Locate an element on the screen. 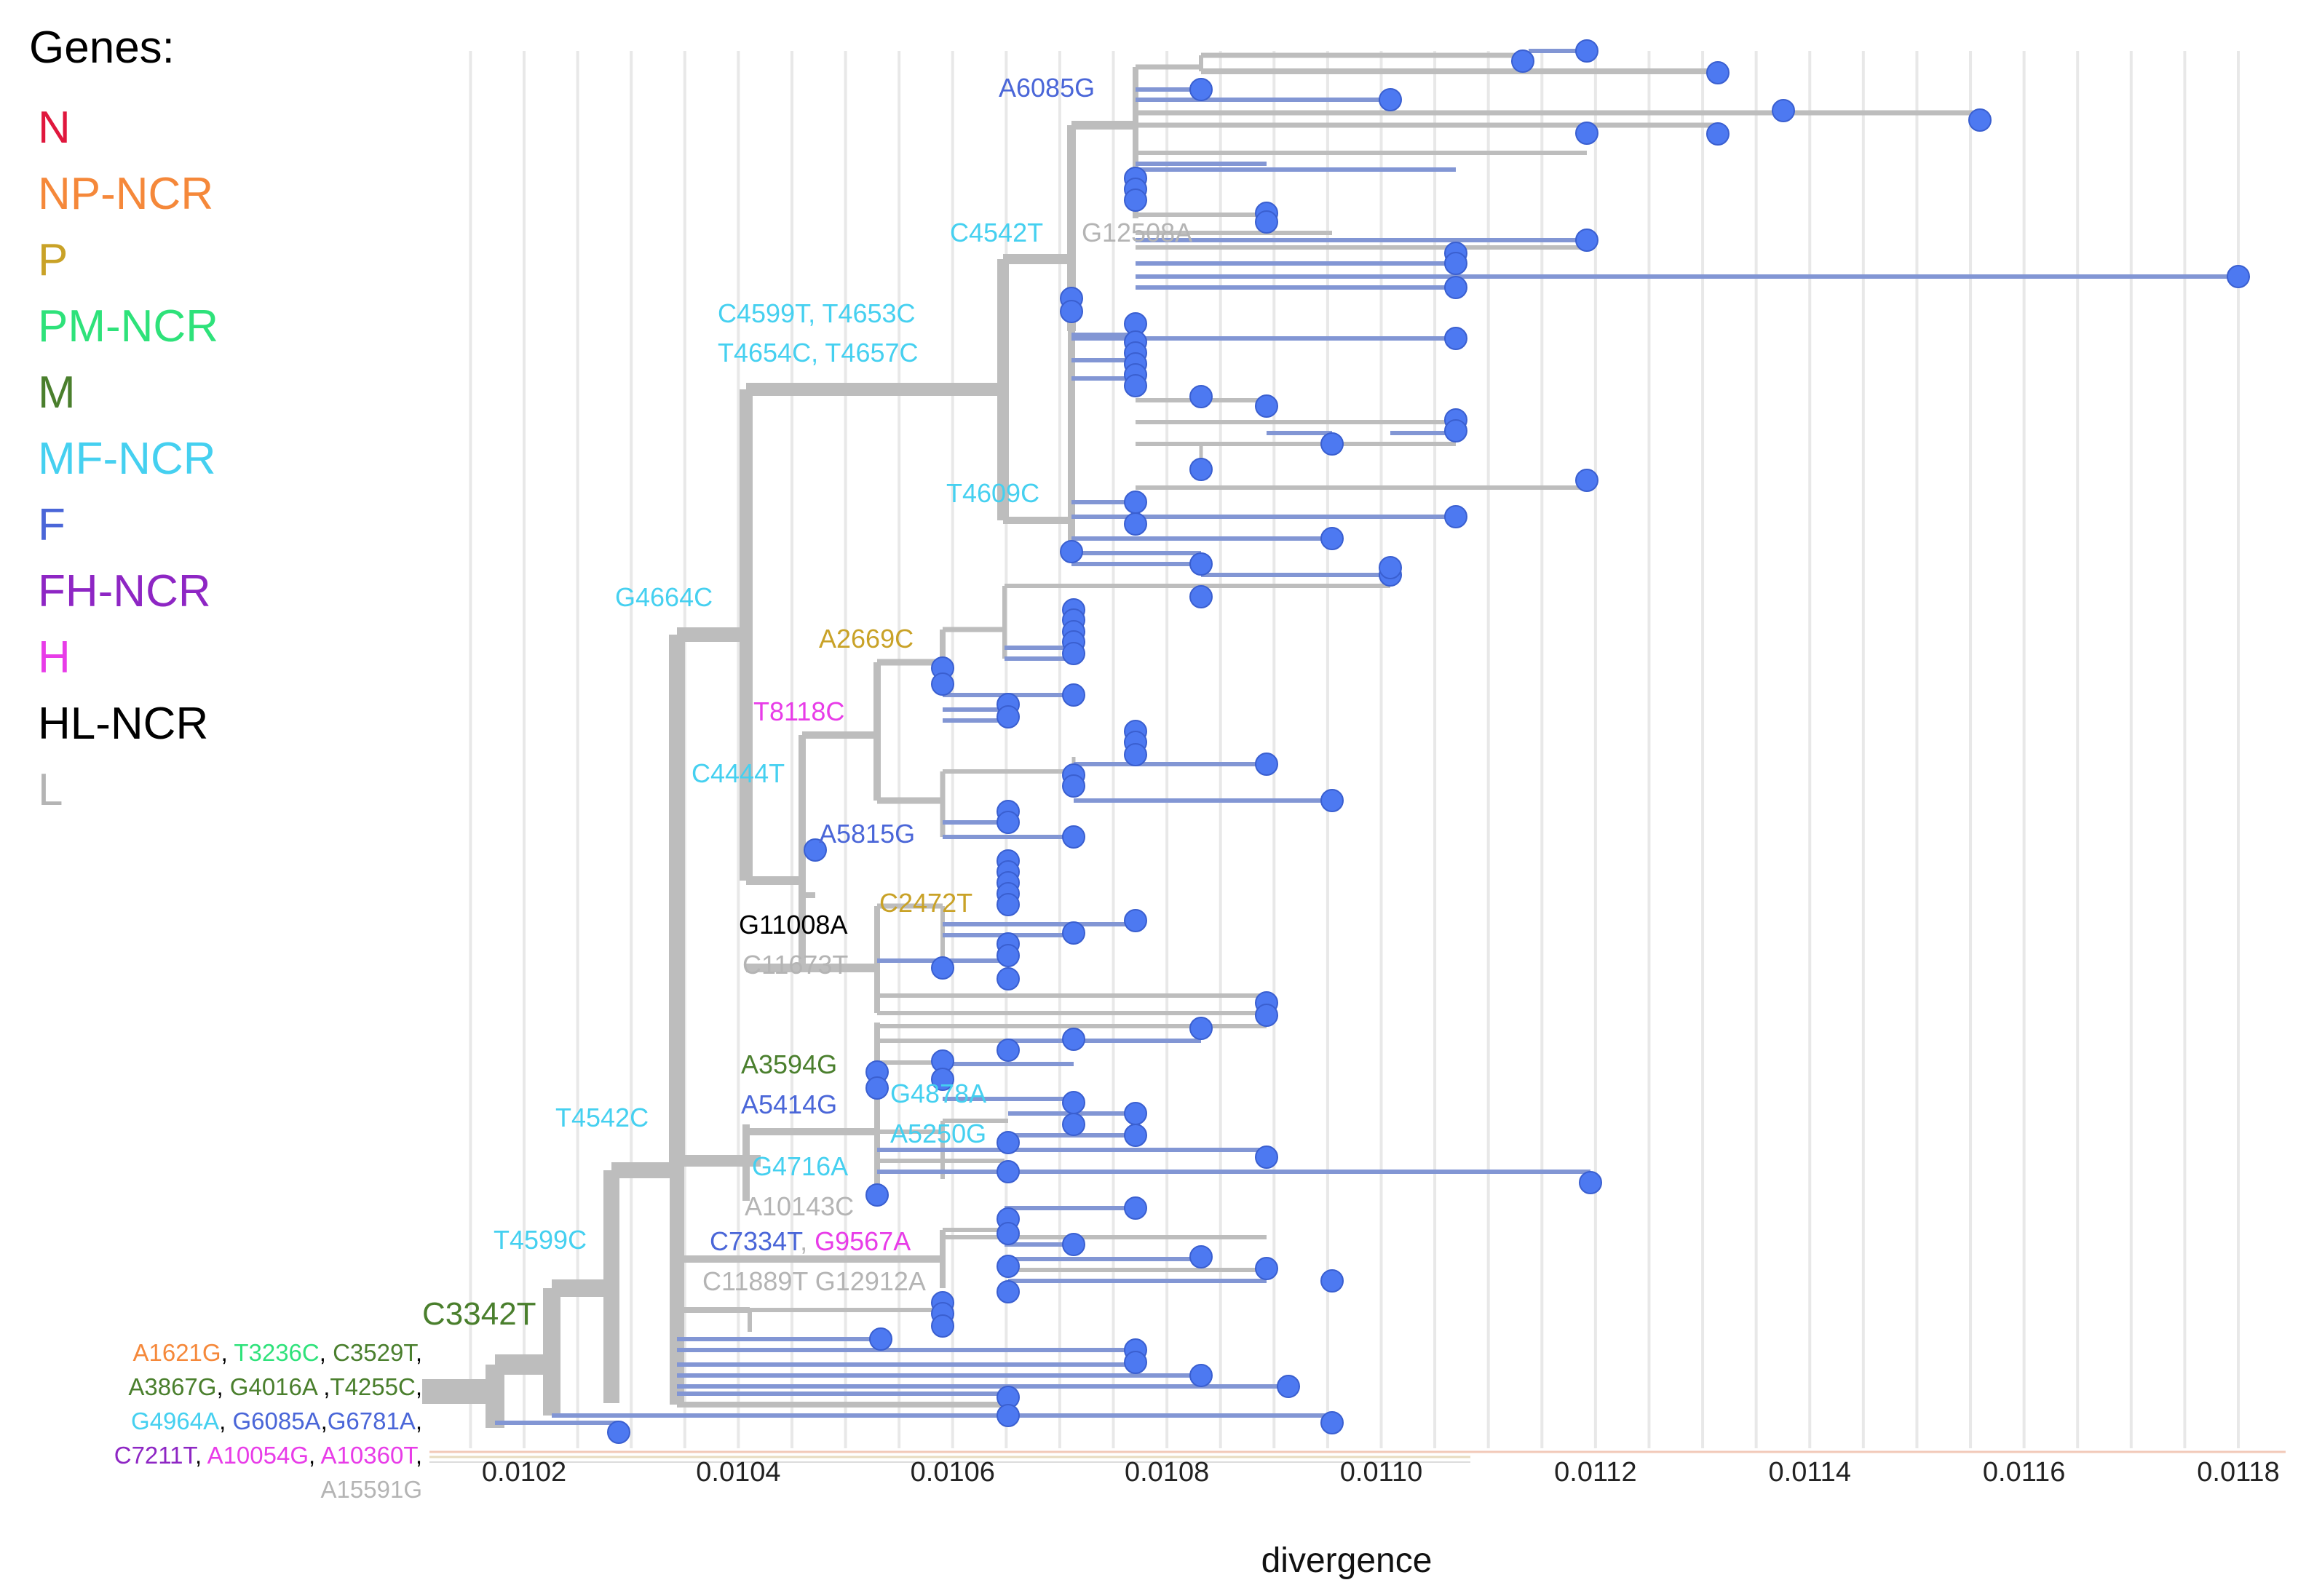 The width and height of the screenshot is (2298, 1596). axis-tick-label: 0.0102 is located at coordinates (524, 1472).